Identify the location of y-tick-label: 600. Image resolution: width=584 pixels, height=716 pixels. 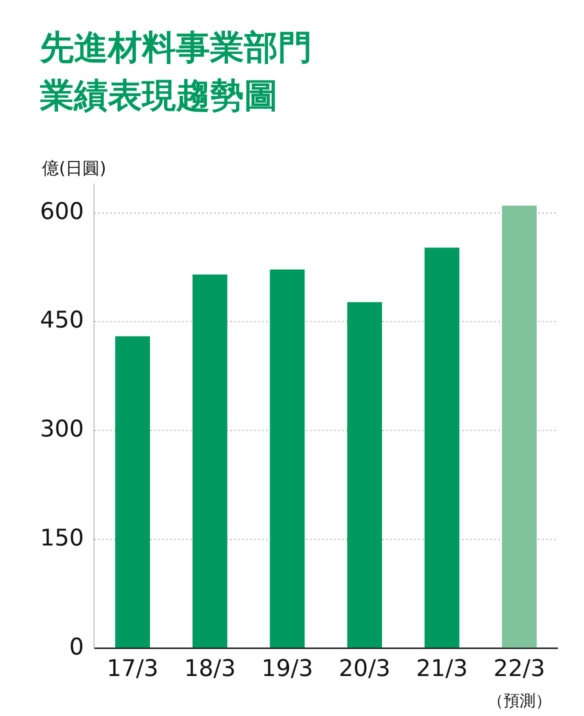
(62, 211).